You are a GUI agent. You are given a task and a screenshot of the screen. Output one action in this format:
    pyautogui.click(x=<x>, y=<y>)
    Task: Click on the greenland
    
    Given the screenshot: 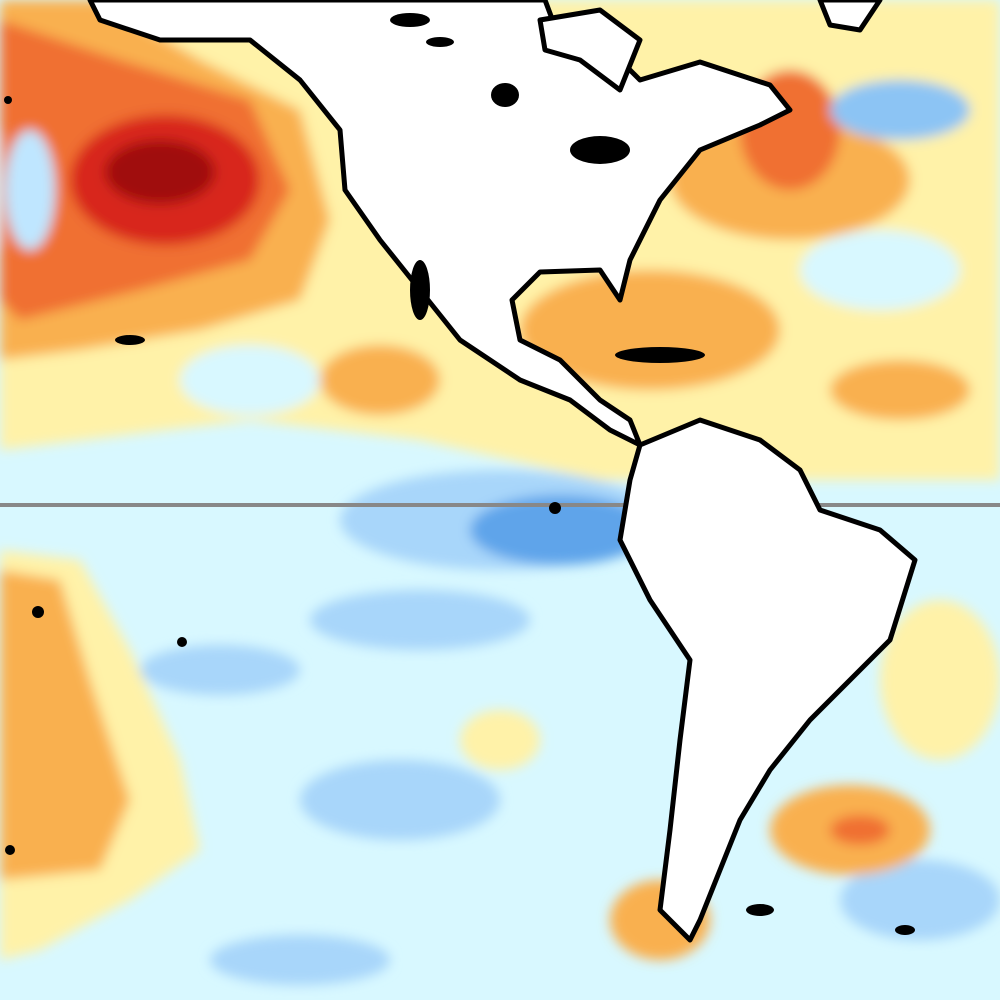 What is the action you would take?
    pyautogui.click(x=850, y=16)
    